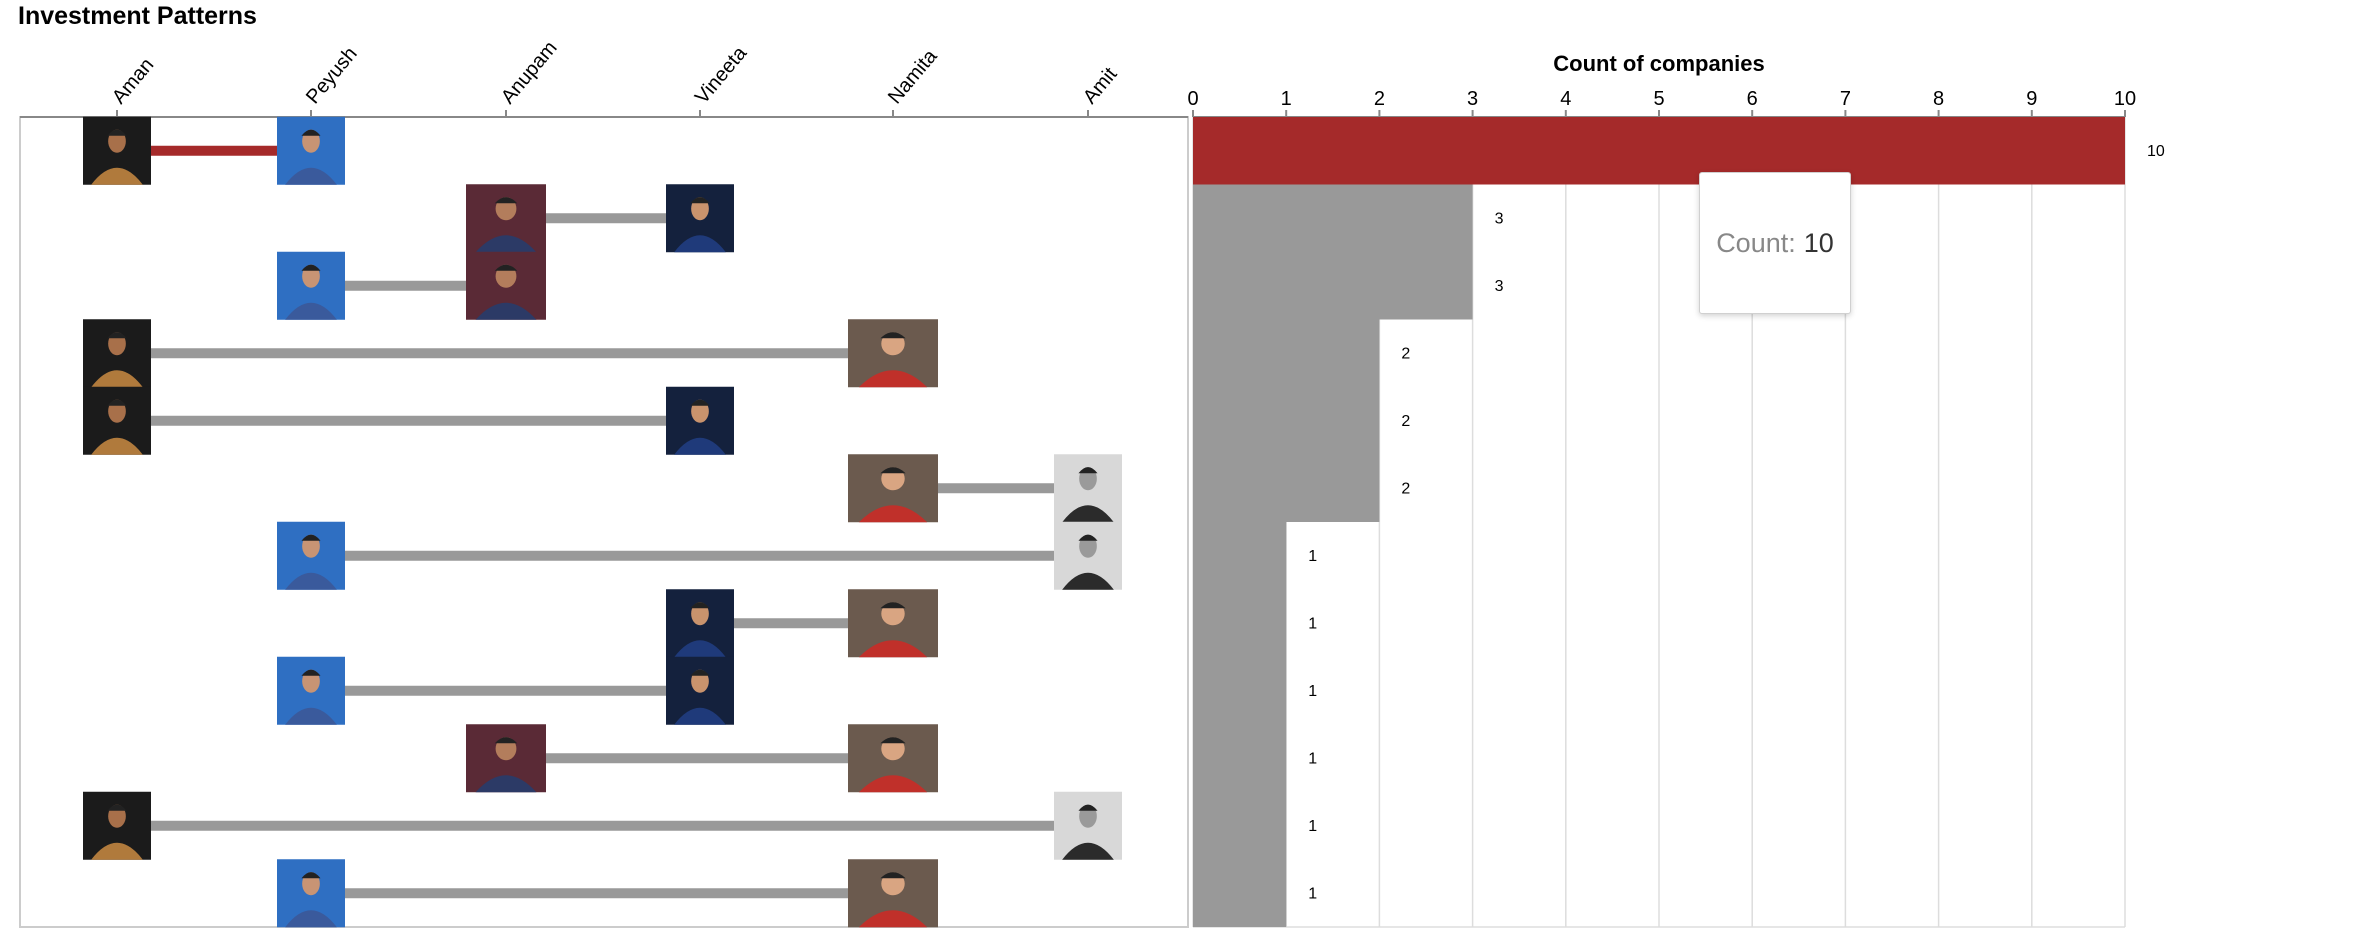 The width and height of the screenshot is (2370, 940). I want to click on x-tick-label: 1, so click(1286, 99).